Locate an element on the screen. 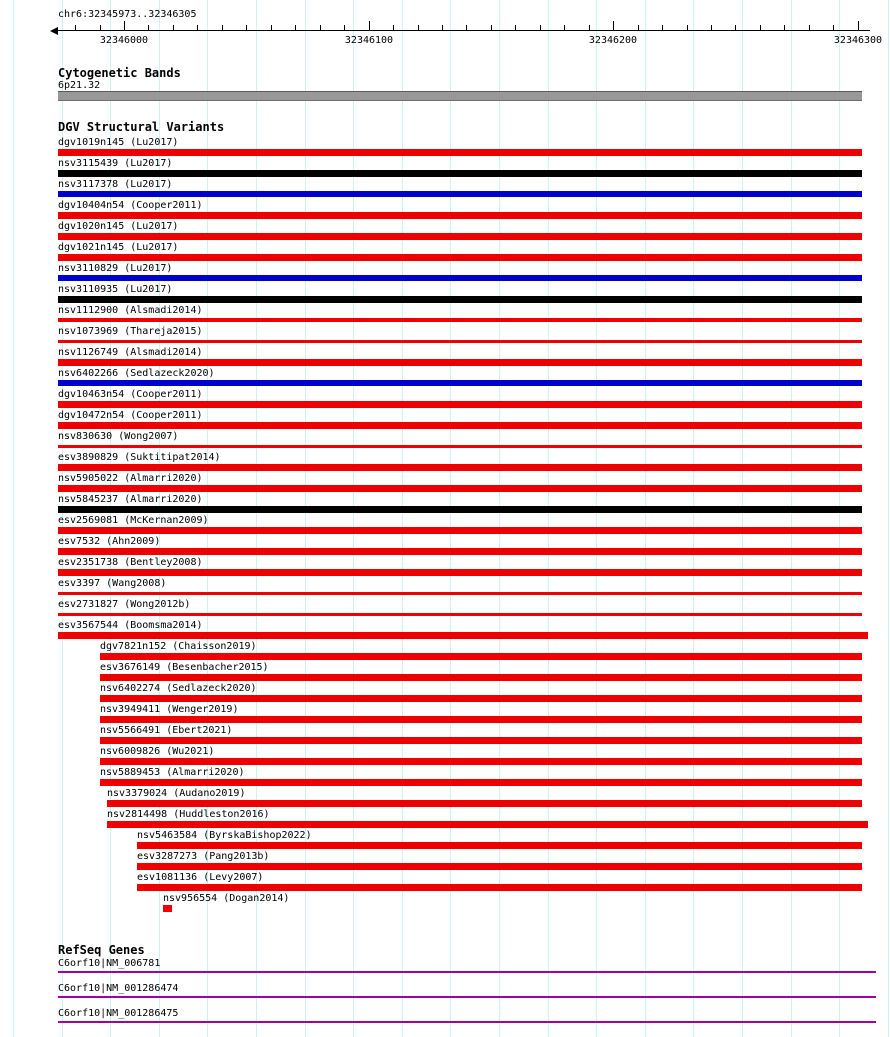 This screenshot has width=890, height=1037. variant-label: esv1081136 (Levy2007) is located at coordinates (200, 877).